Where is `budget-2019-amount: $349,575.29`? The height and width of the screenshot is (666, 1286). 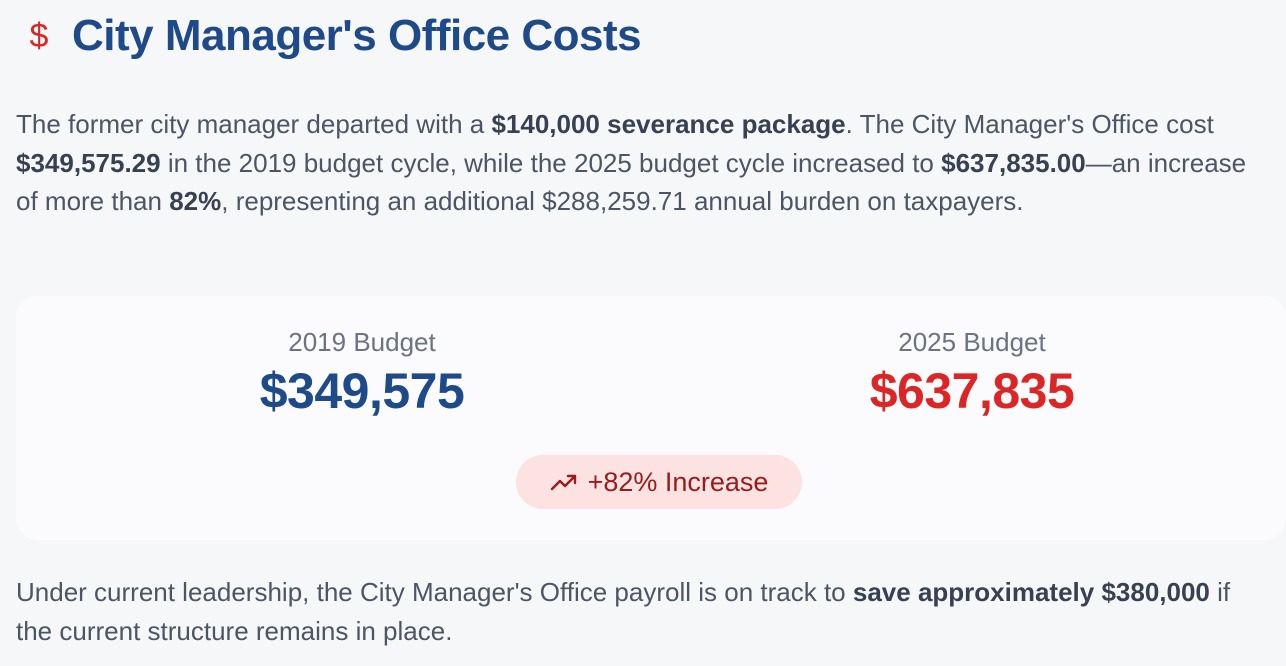 budget-2019-amount: $349,575.29 is located at coordinates (88, 162).